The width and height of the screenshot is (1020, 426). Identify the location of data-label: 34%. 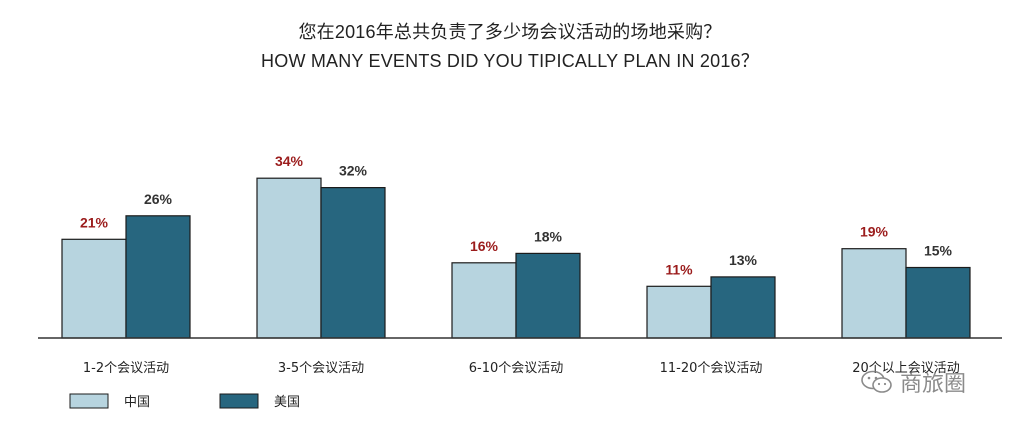
(289, 161).